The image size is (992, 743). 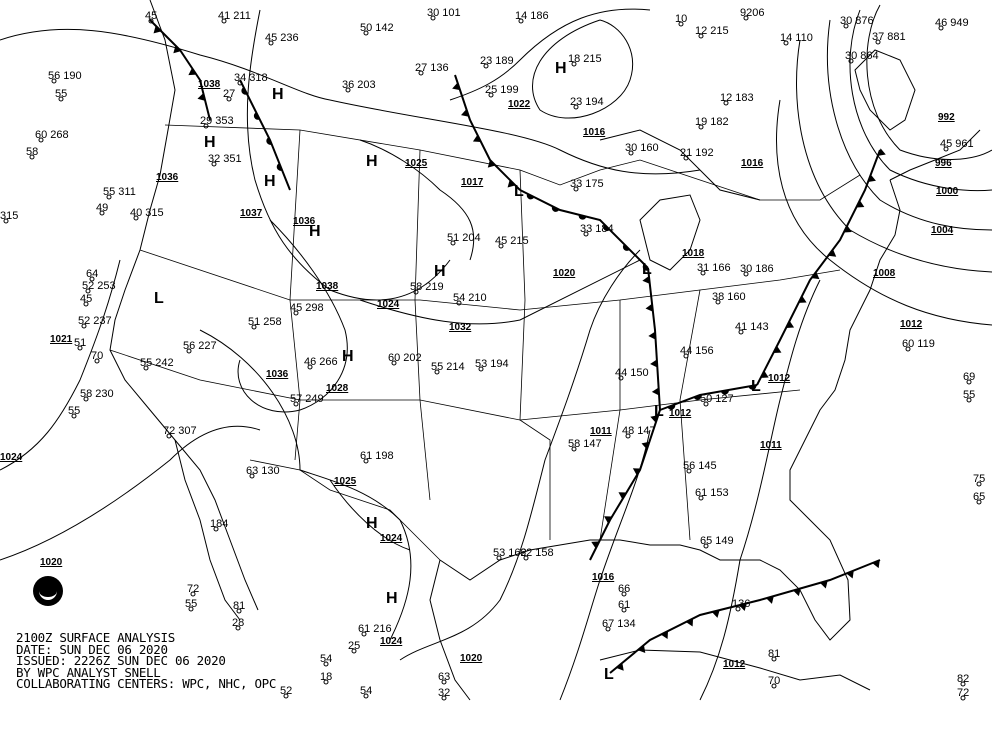 What do you see at coordinates (700, 466) in the screenshot?
I see `station-value: 56 145` at bounding box center [700, 466].